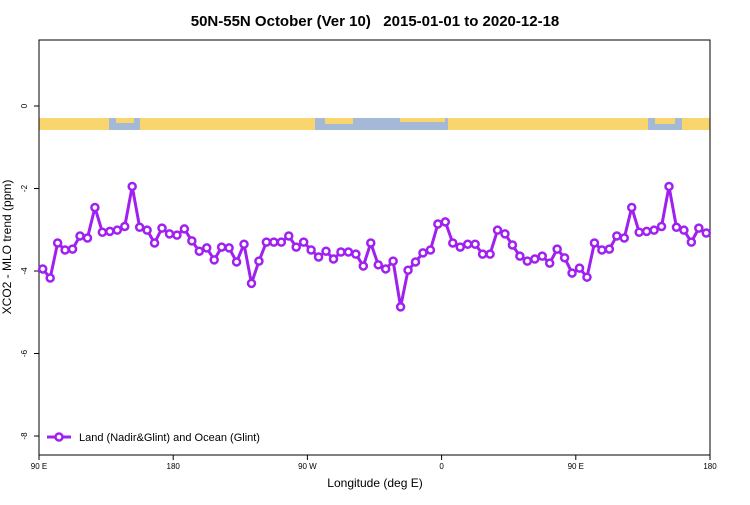 This screenshot has height=505, width=750. What do you see at coordinates (24, 436) in the screenshot?
I see `y-tick-label: -8` at bounding box center [24, 436].